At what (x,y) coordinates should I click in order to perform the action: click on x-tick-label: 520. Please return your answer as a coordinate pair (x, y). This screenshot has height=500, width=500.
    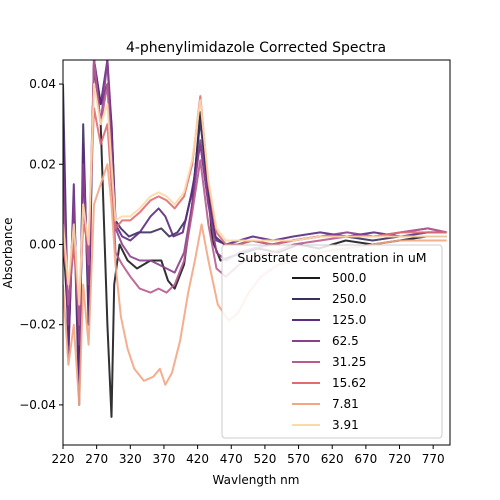
    Looking at the image, I should click on (264, 459).